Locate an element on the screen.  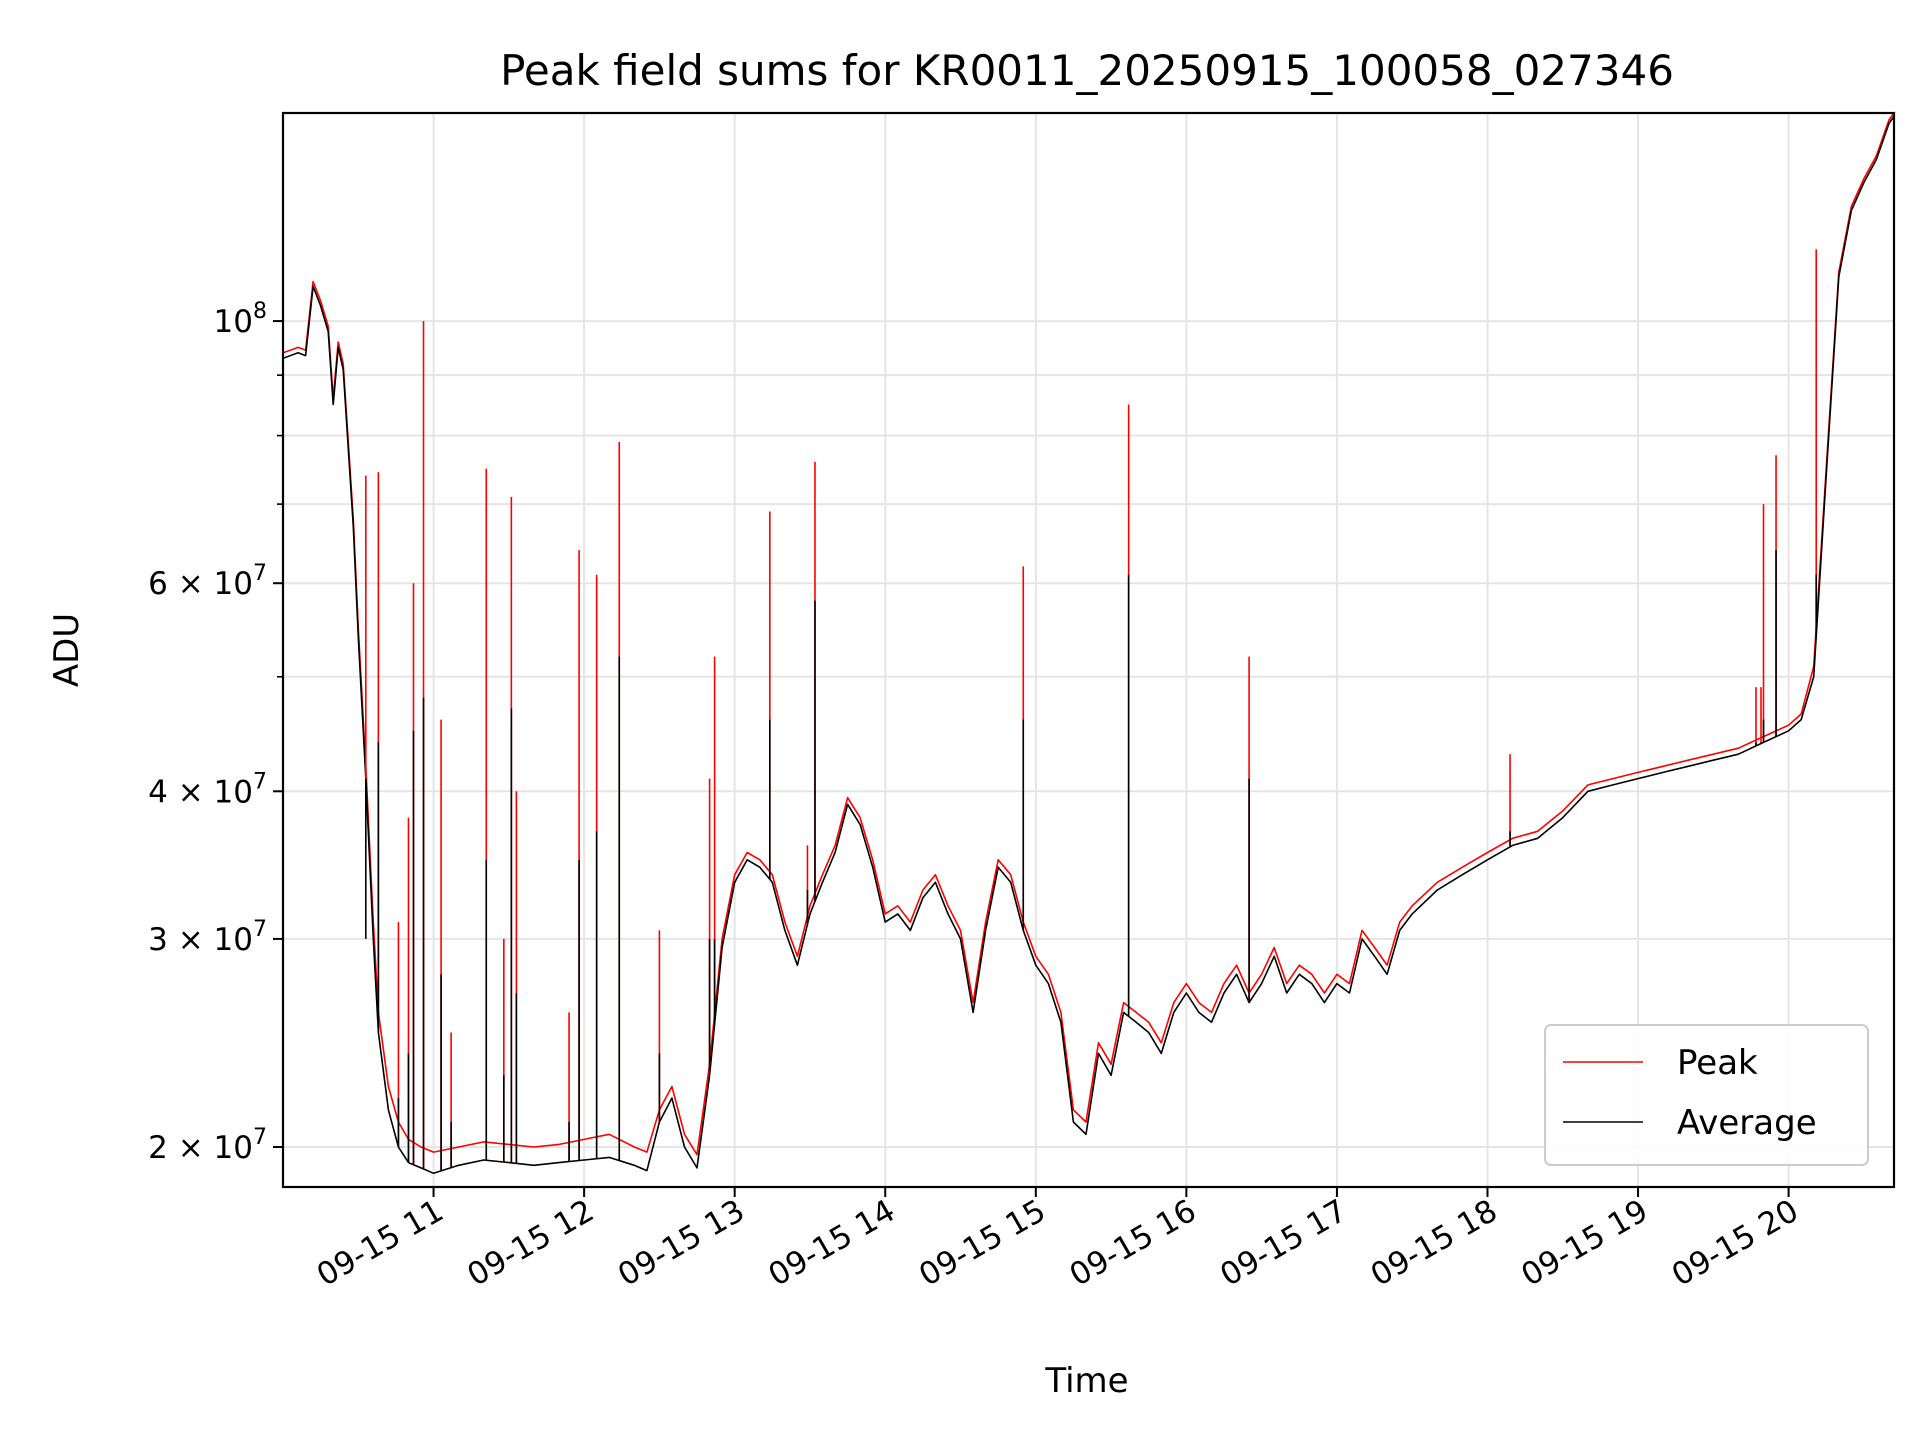
y-tick-label: 3 × 107 is located at coordinates (207, 937).